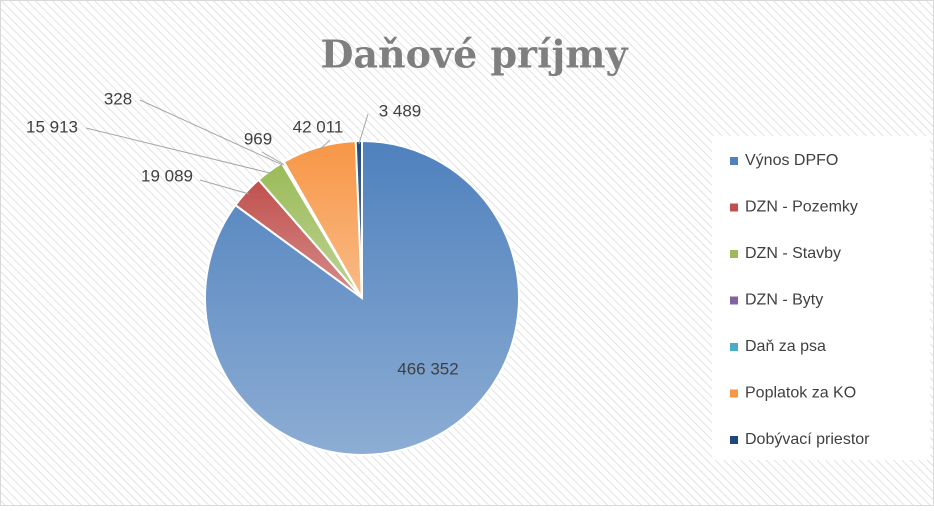 Image resolution: width=934 pixels, height=511 pixels. I want to click on legend-label: Výnos DPFO, so click(791, 160).